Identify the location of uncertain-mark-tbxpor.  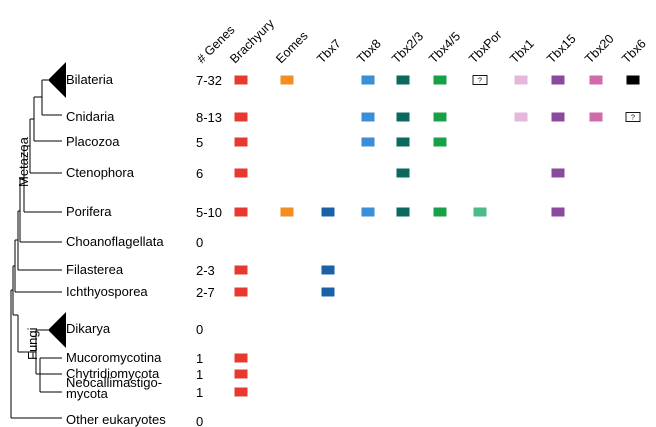
(480, 80).